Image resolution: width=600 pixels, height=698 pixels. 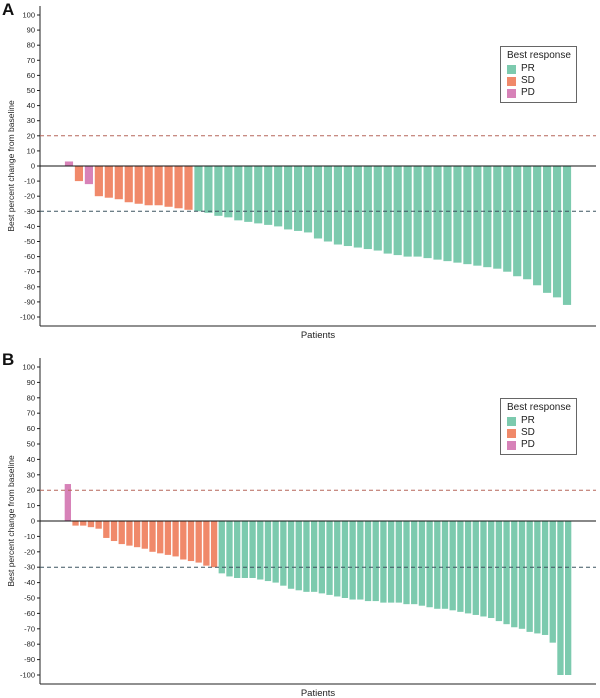 I want to click on y-tick-label: 100, so click(x=28, y=367).